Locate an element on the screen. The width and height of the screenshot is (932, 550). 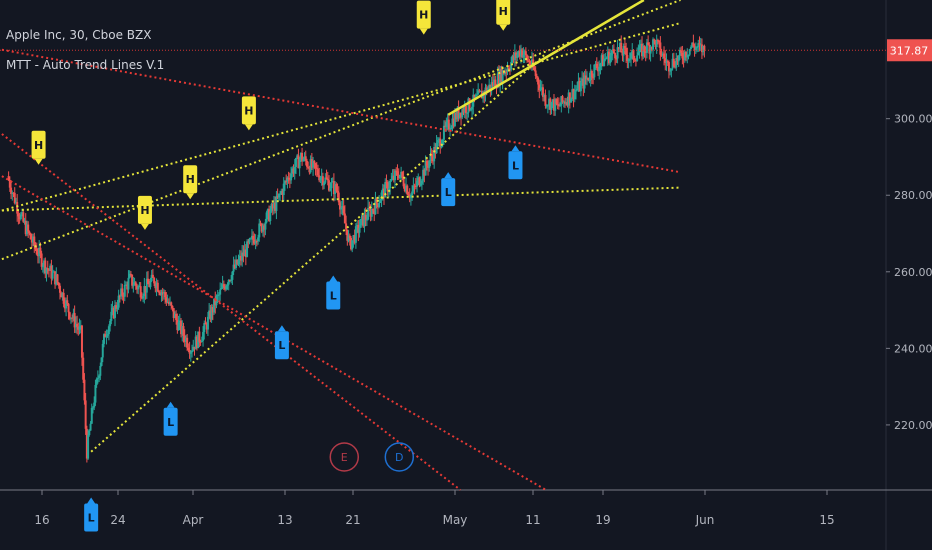
event-badge-circle is located at coordinates (344, 457).